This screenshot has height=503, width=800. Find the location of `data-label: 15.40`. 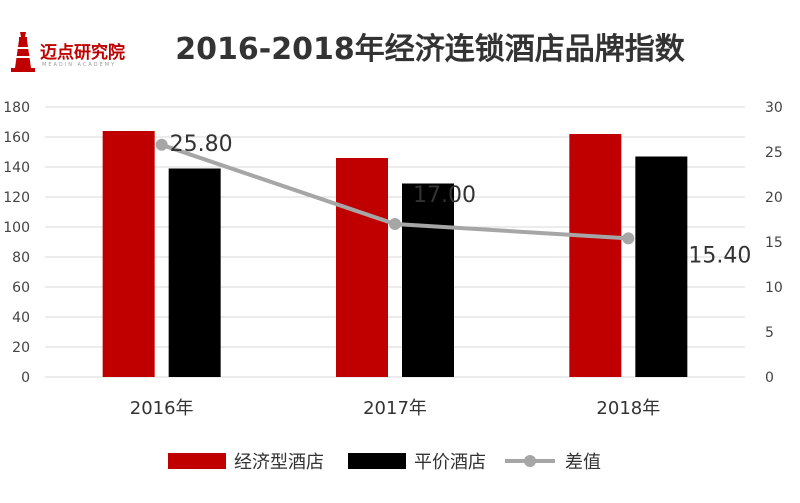

data-label: 15.40 is located at coordinates (719, 255).